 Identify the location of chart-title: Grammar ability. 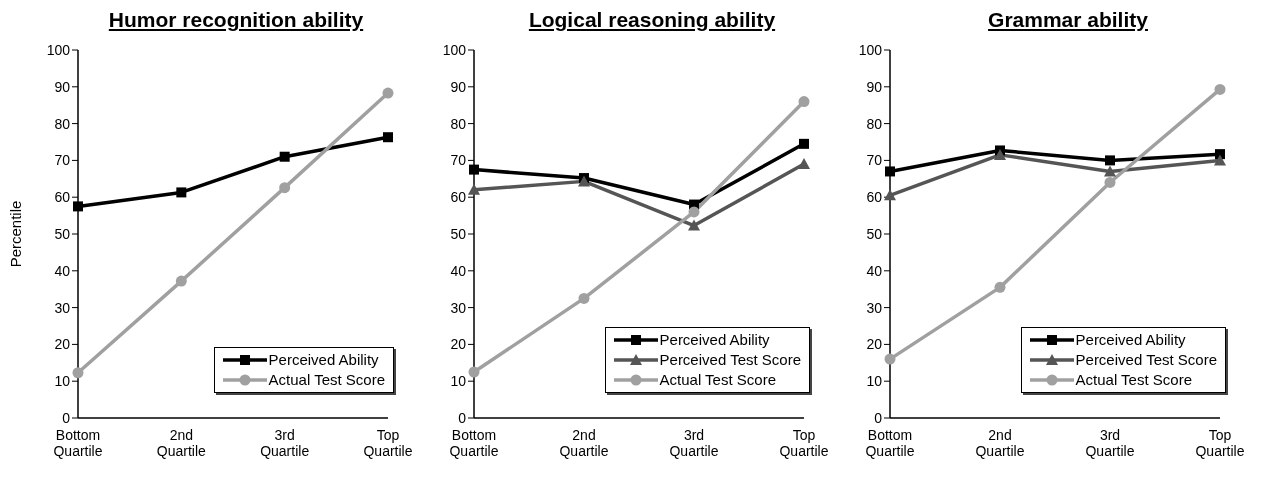
(1068, 20).